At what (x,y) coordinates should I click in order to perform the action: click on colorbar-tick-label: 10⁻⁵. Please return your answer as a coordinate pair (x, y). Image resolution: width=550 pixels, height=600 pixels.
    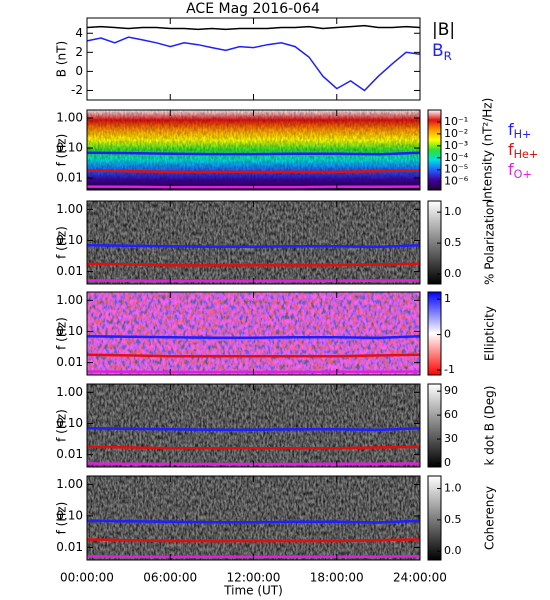
    Looking at the image, I should click on (456, 169).